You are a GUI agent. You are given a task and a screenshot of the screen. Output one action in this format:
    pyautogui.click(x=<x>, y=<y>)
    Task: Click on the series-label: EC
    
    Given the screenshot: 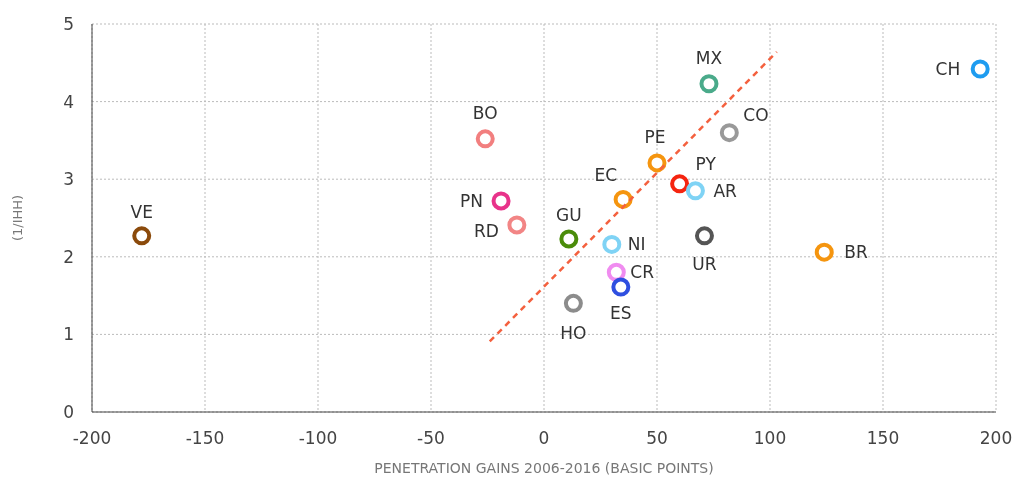 What is the action you would take?
    pyautogui.click(x=606, y=175)
    